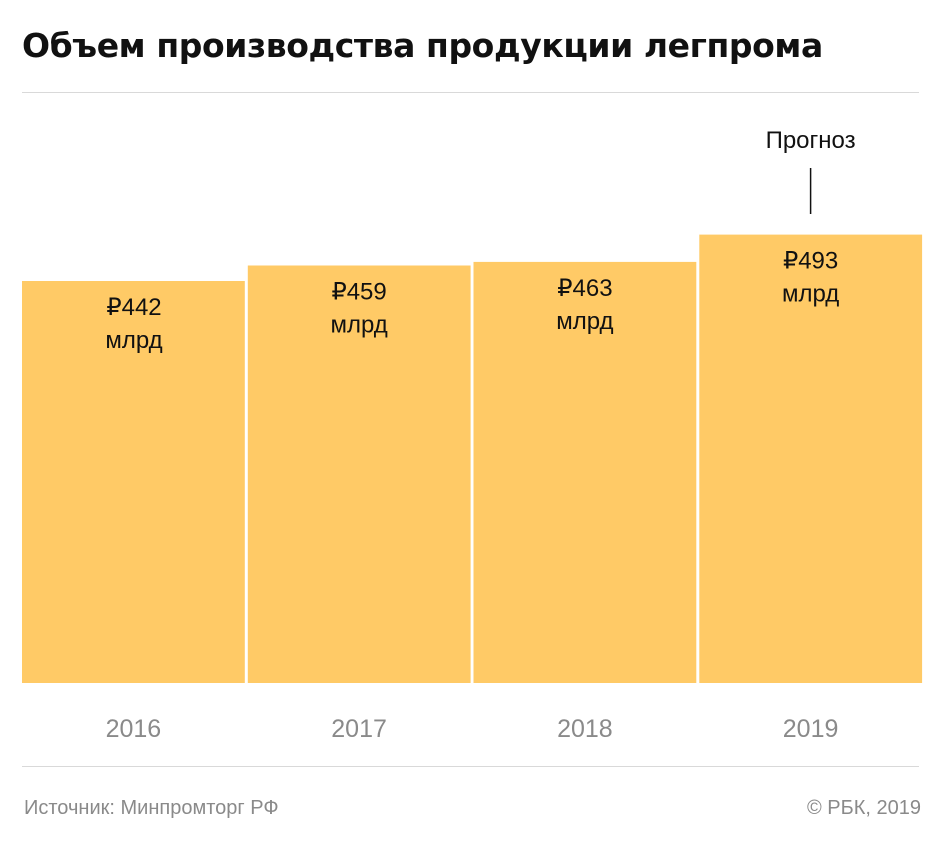  What do you see at coordinates (358, 309) in the screenshot?
I see `bar-value-label-2017: ₽459 млрд` at bounding box center [358, 309].